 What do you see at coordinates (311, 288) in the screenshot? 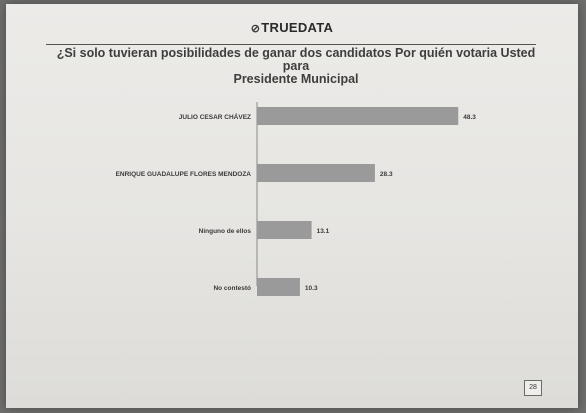
I see `data-label: 10.3` at bounding box center [311, 288].